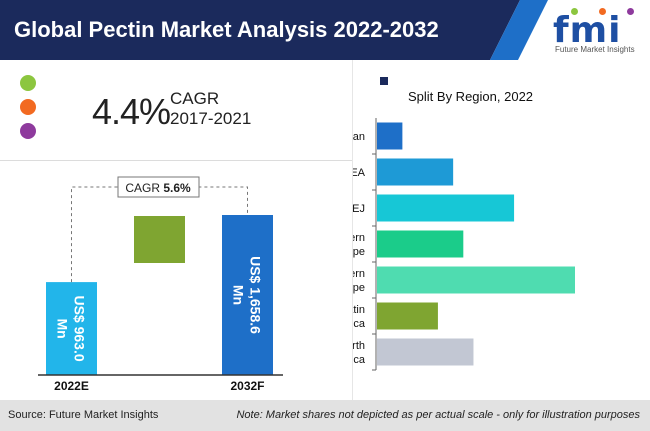 Image resolution: width=650 pixels, height=431 pixels. Describe the element at coordinates (28, 83) in the screenshot. I see `legend-dot-green` at that location.